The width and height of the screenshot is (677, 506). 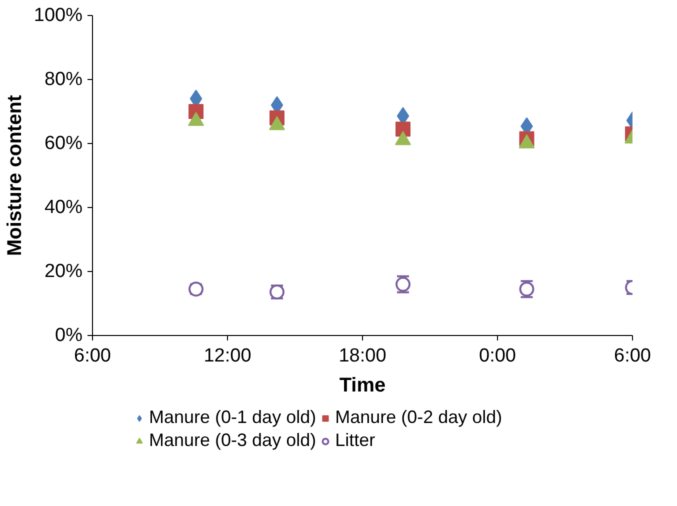 I want to click on y-axis-title: Moisture content, so click(x=15, y=175).